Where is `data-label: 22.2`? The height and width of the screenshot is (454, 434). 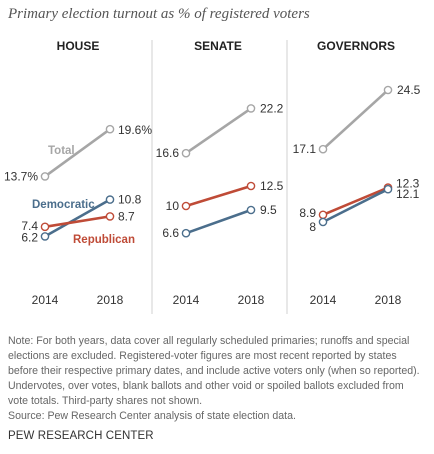
data-label: 22.2 is located at coordinates (272, 108).